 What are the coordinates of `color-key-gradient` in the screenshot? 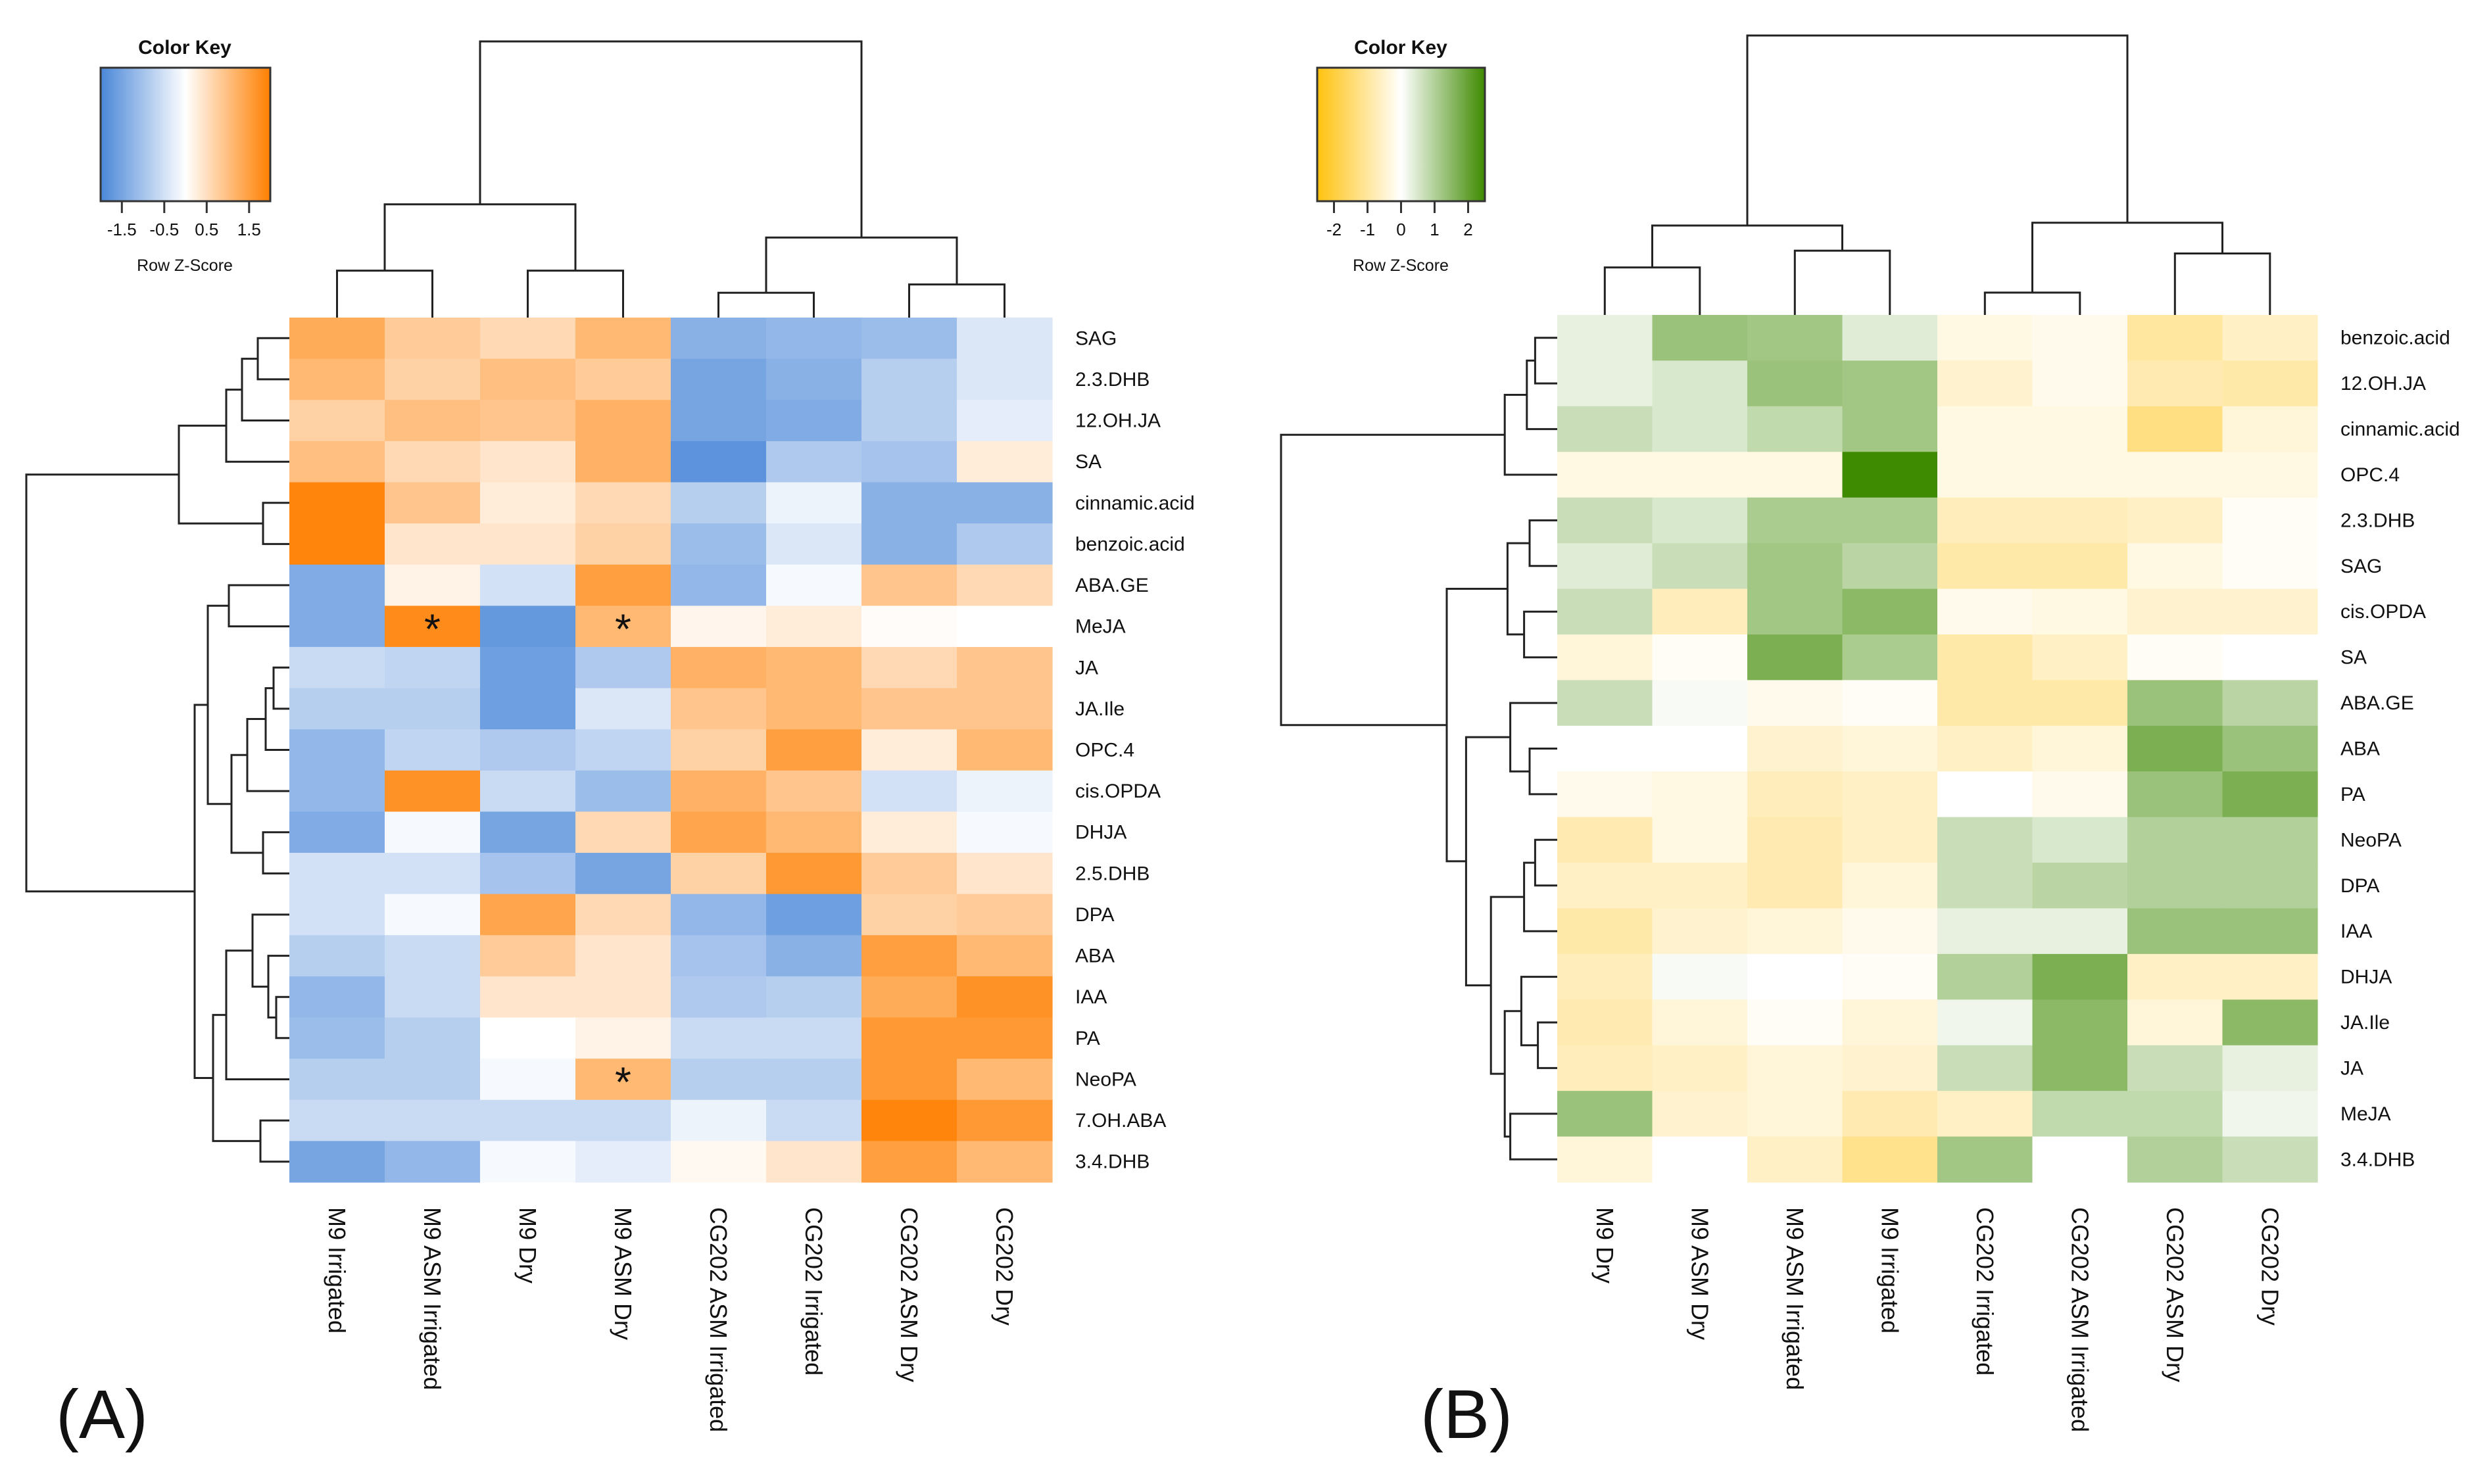 It's located at (1401, 134).